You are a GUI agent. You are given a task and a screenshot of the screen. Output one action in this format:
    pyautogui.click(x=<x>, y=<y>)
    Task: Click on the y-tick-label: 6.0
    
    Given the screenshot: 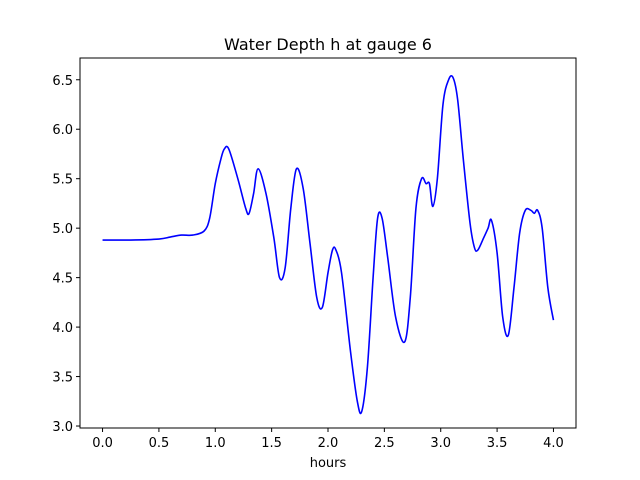 What is the action you would take?
    pyautogui.click(x=62, y=130)
    